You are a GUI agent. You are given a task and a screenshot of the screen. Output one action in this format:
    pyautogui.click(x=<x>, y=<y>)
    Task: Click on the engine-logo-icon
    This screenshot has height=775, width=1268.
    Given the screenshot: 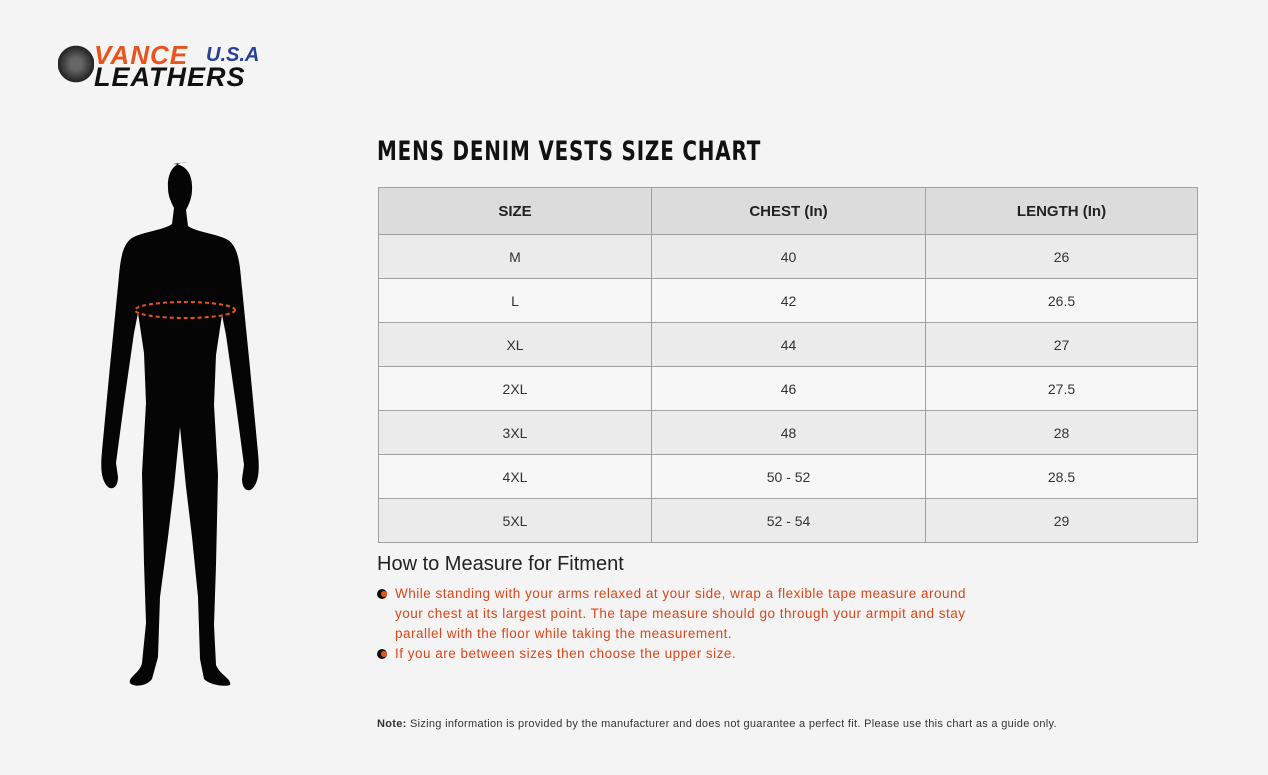 What is the action you would take?
    pyautogui.click(x=76, y=64)
    